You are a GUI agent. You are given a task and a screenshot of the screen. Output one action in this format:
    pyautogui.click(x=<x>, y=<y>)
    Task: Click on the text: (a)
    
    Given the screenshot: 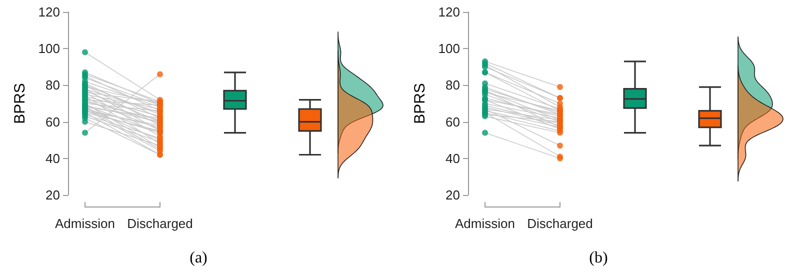 What is the action you would take?
    pyautogui.click(x=199, y=258)
    